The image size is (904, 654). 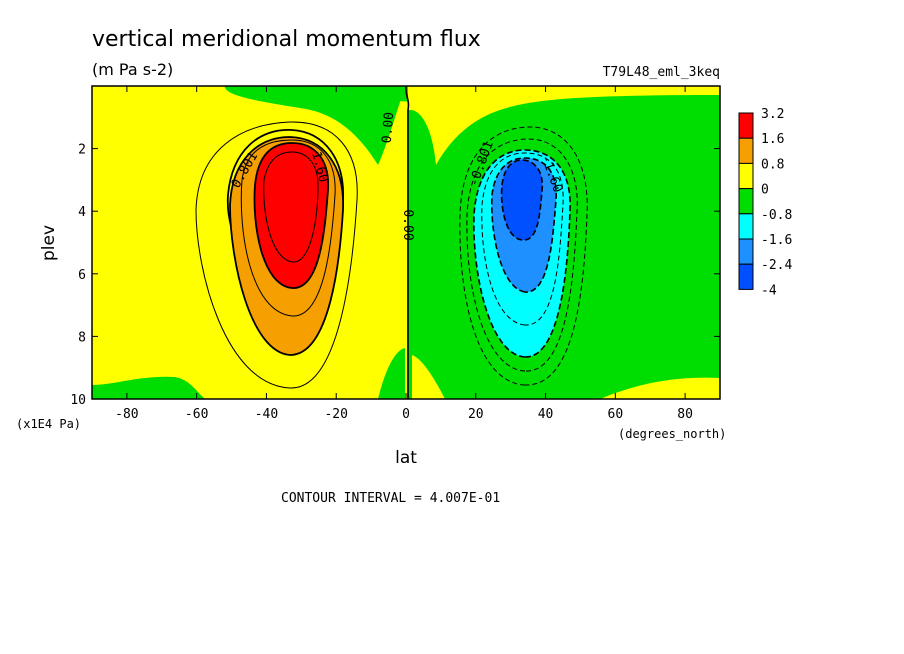 What do you see at coordinates (314, 125) in the screenshot?
I see `field-green-patch-top` at bounding box center [314, 125].